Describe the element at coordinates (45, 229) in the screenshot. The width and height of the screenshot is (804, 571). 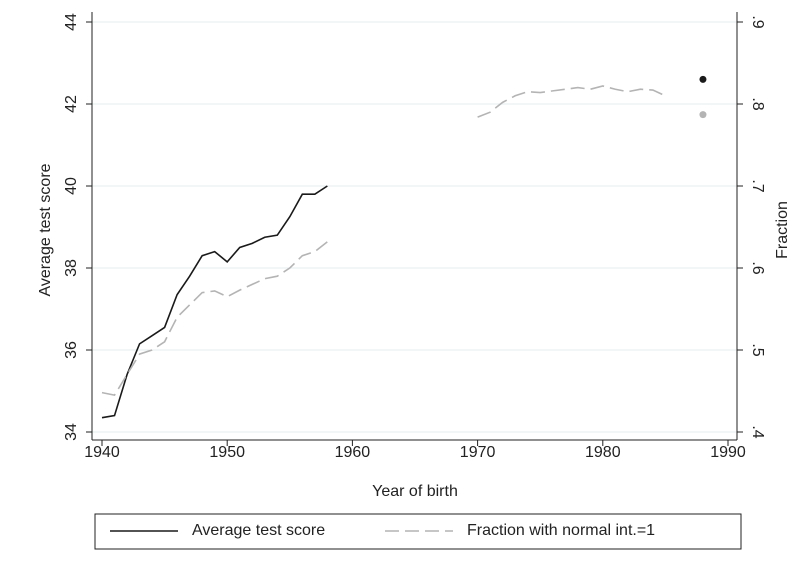
I see `y-axis-title: Average test score` at that location.